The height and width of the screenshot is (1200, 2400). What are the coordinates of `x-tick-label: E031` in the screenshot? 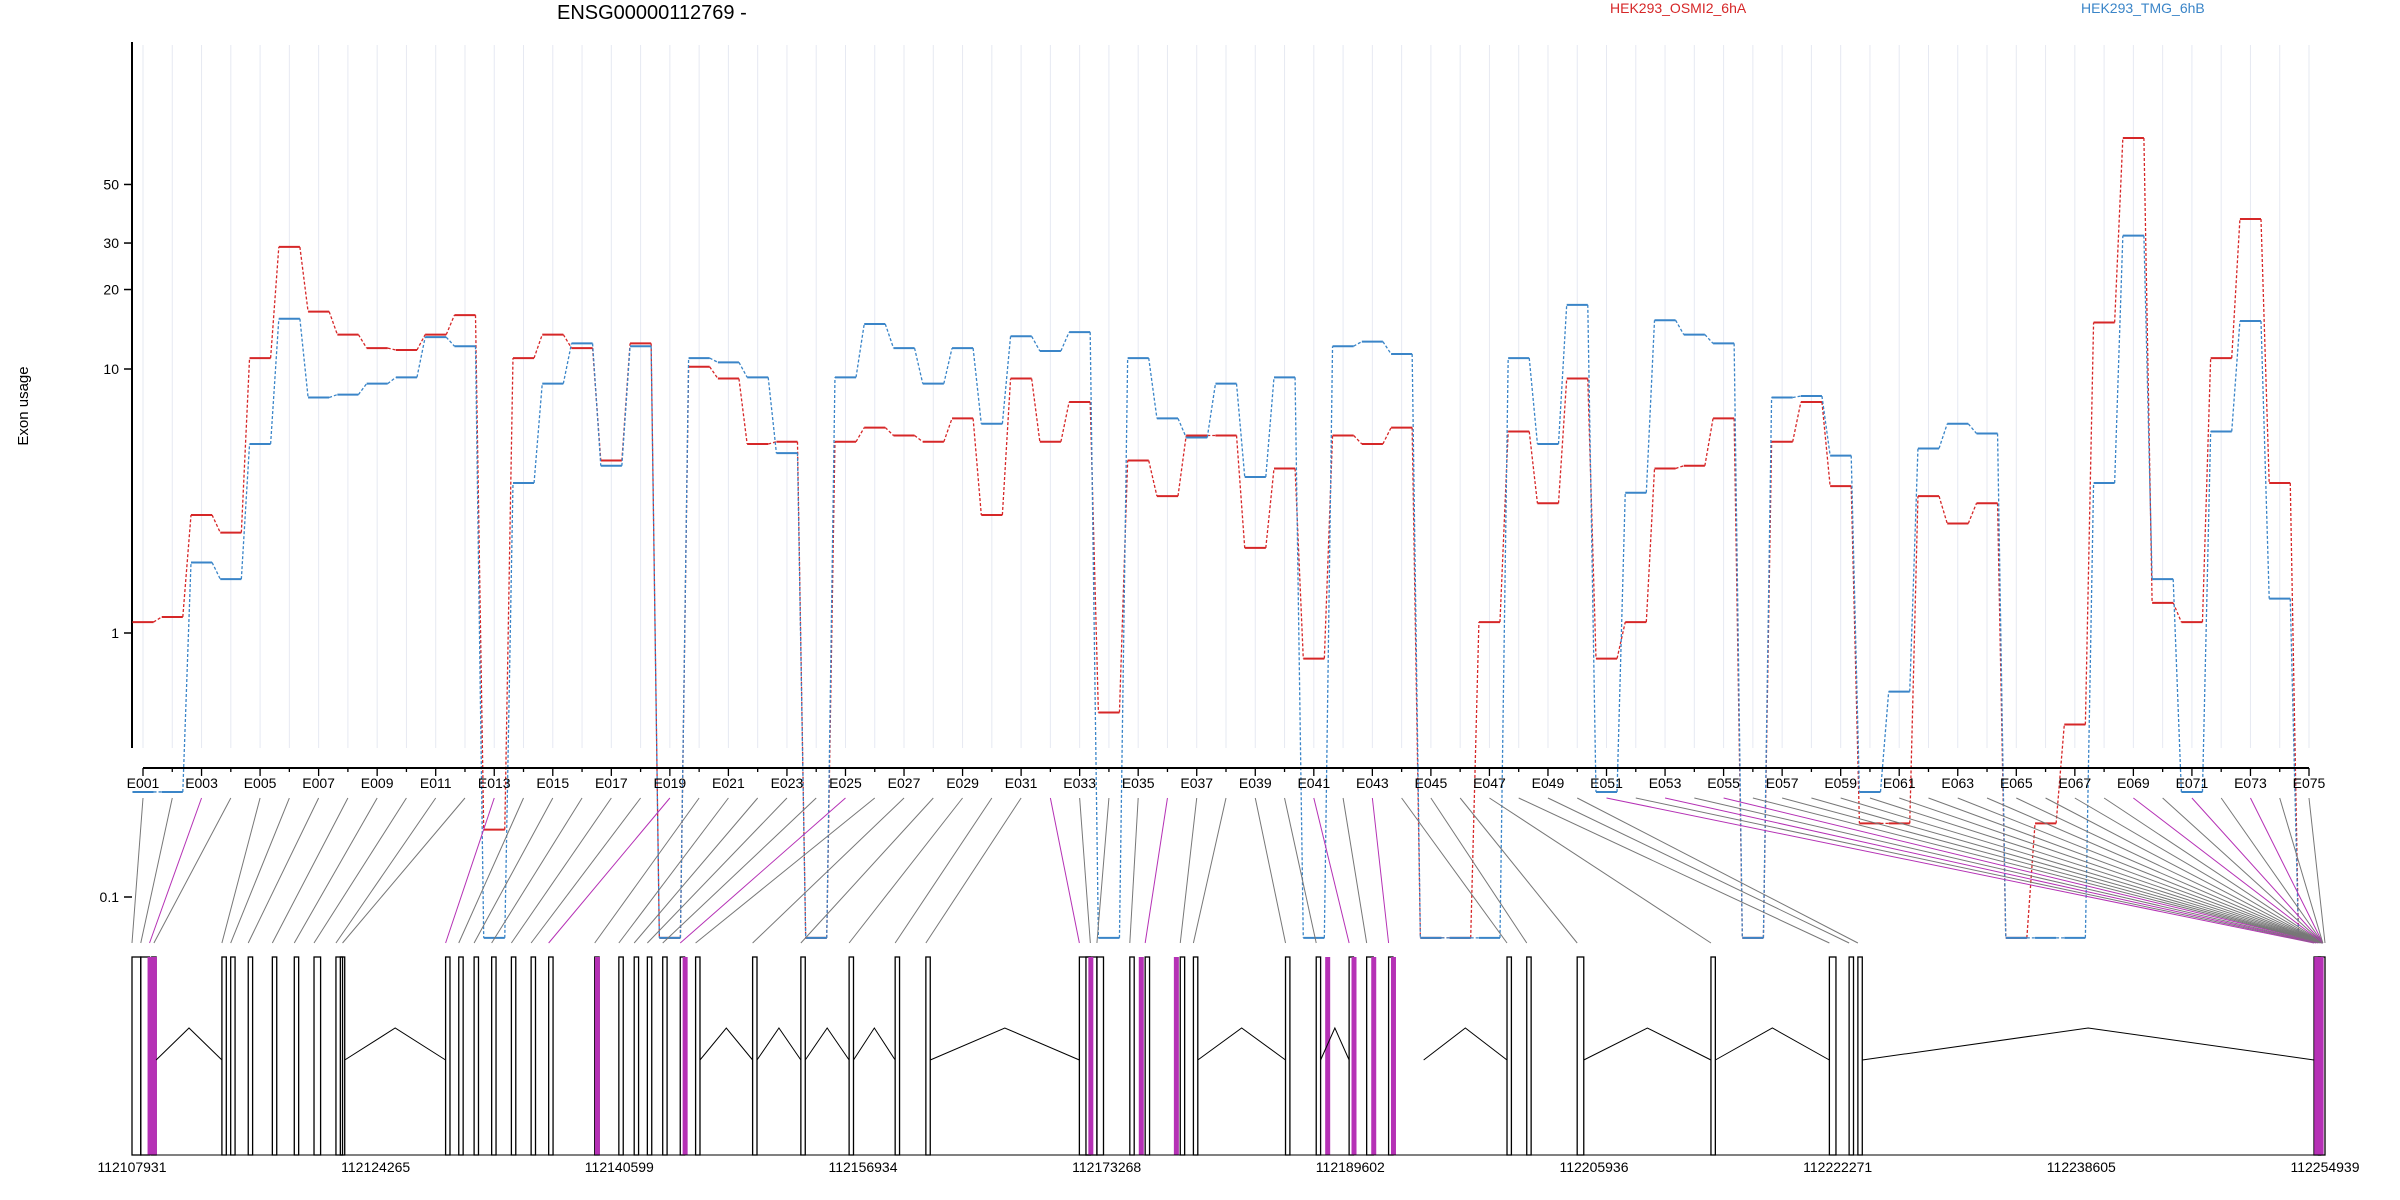 It's located at (1021, 783).